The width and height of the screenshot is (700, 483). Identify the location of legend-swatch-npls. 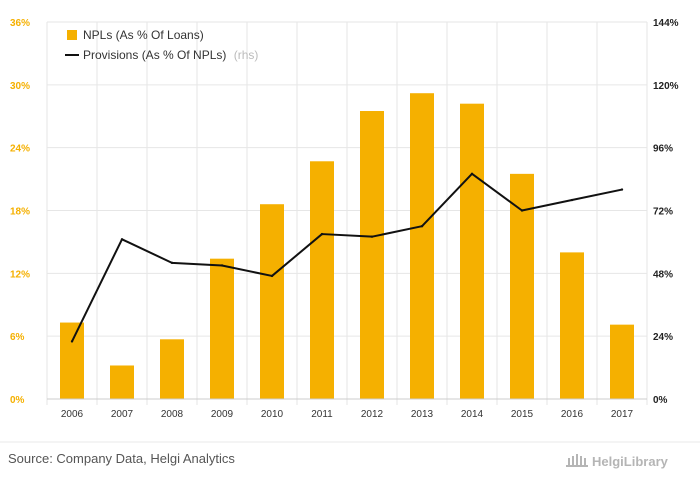
(72, 35).